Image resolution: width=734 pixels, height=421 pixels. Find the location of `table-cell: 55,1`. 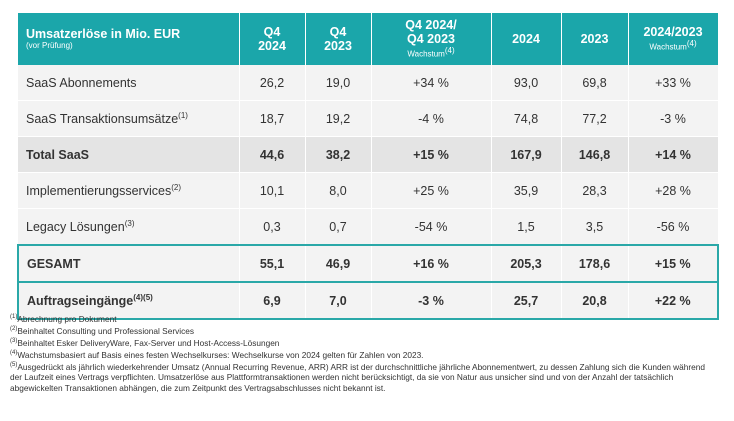

table-cell: 55,1 is located at coordinates (272, 263).